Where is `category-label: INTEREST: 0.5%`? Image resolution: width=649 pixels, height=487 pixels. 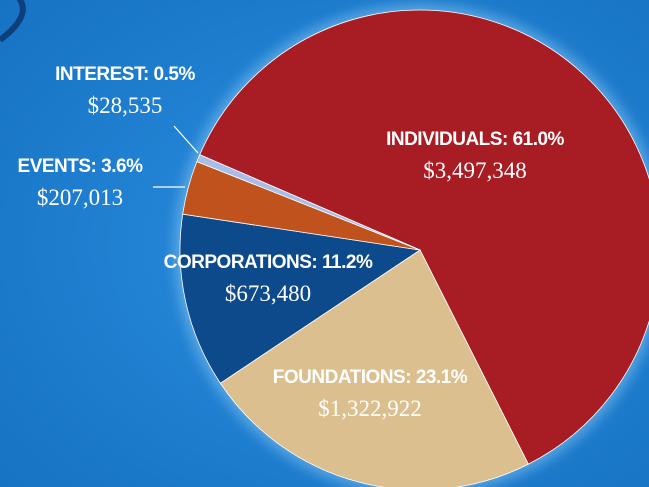
category-label: INTEREST: 0.5% is located at coordinates (125, 74).